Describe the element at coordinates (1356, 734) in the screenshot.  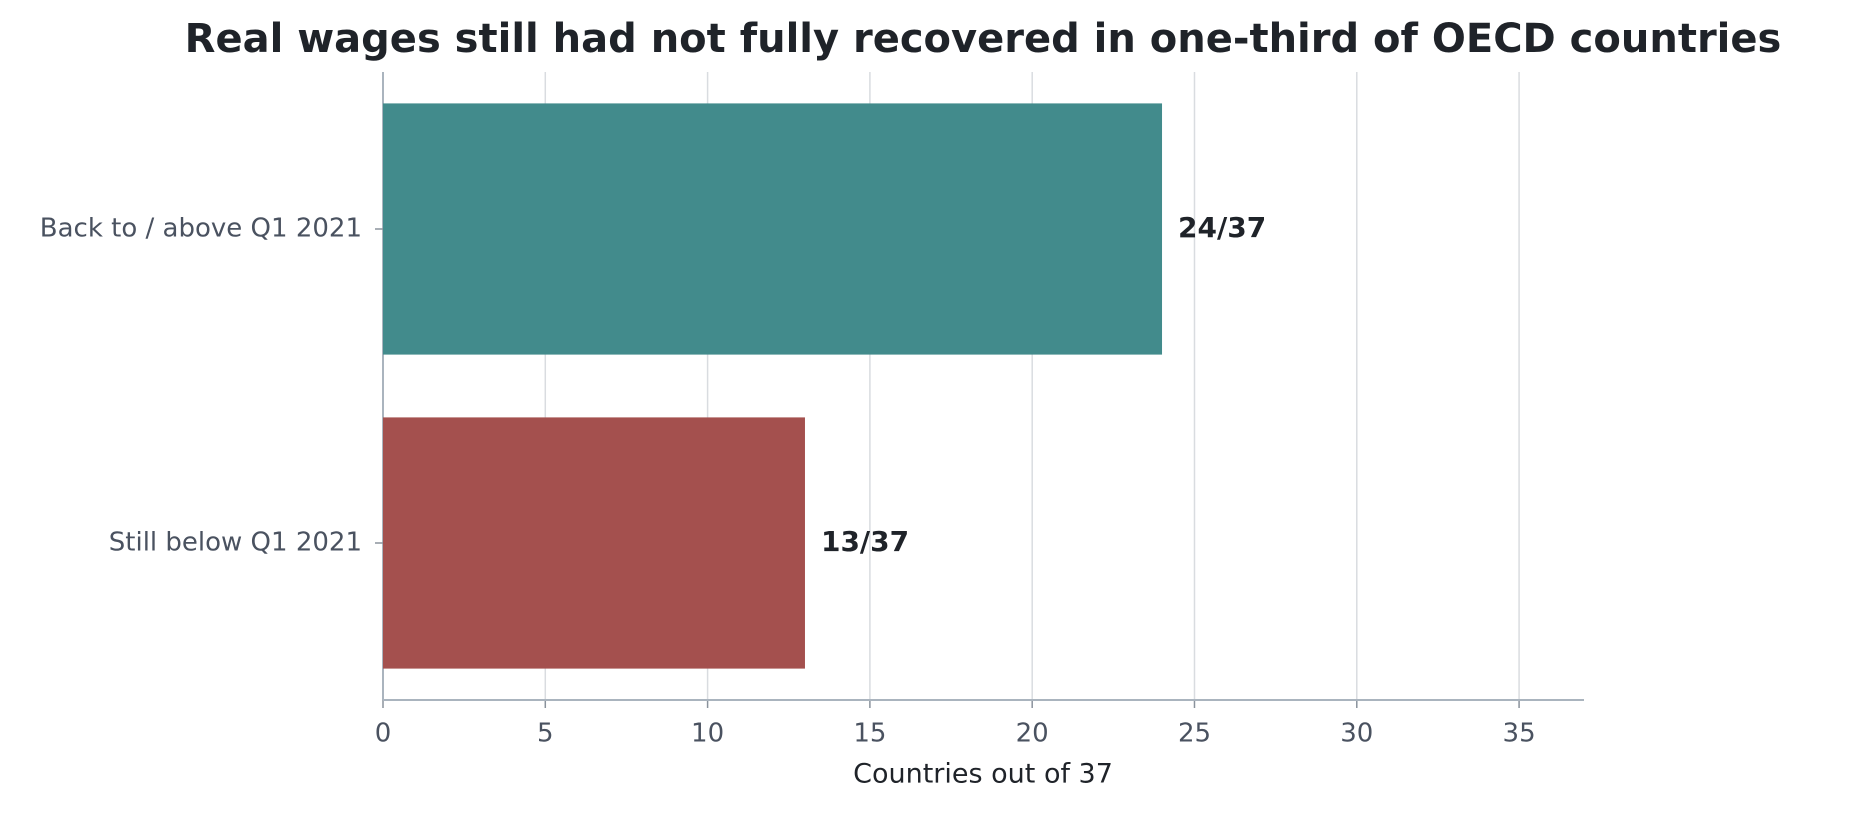
I see `x-tick-label: 30` at that location.